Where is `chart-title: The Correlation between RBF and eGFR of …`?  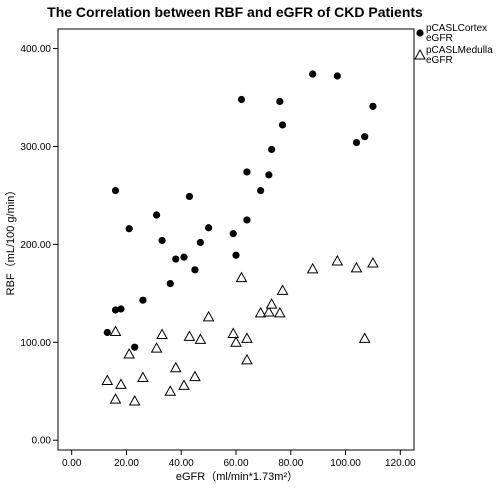 chart-title: The Correlation between RBF and eGFR of … is located at coordinates (235, 12).